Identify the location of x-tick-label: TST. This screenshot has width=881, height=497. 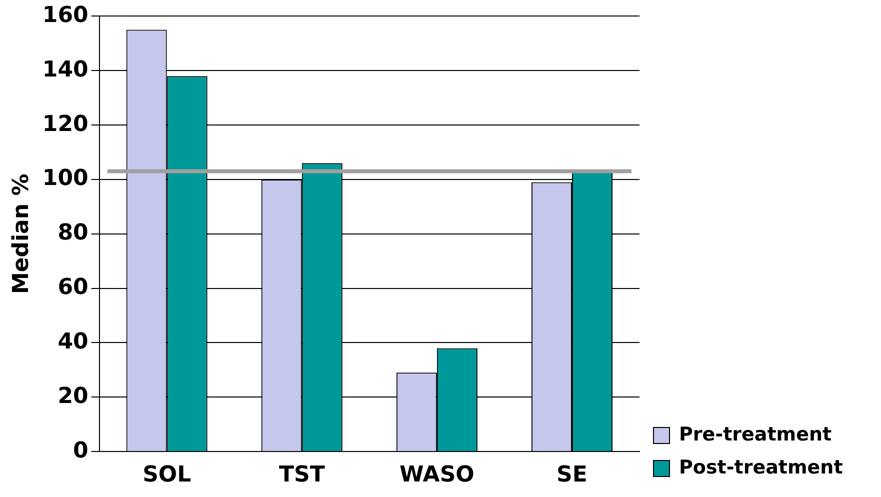
(301, 475).